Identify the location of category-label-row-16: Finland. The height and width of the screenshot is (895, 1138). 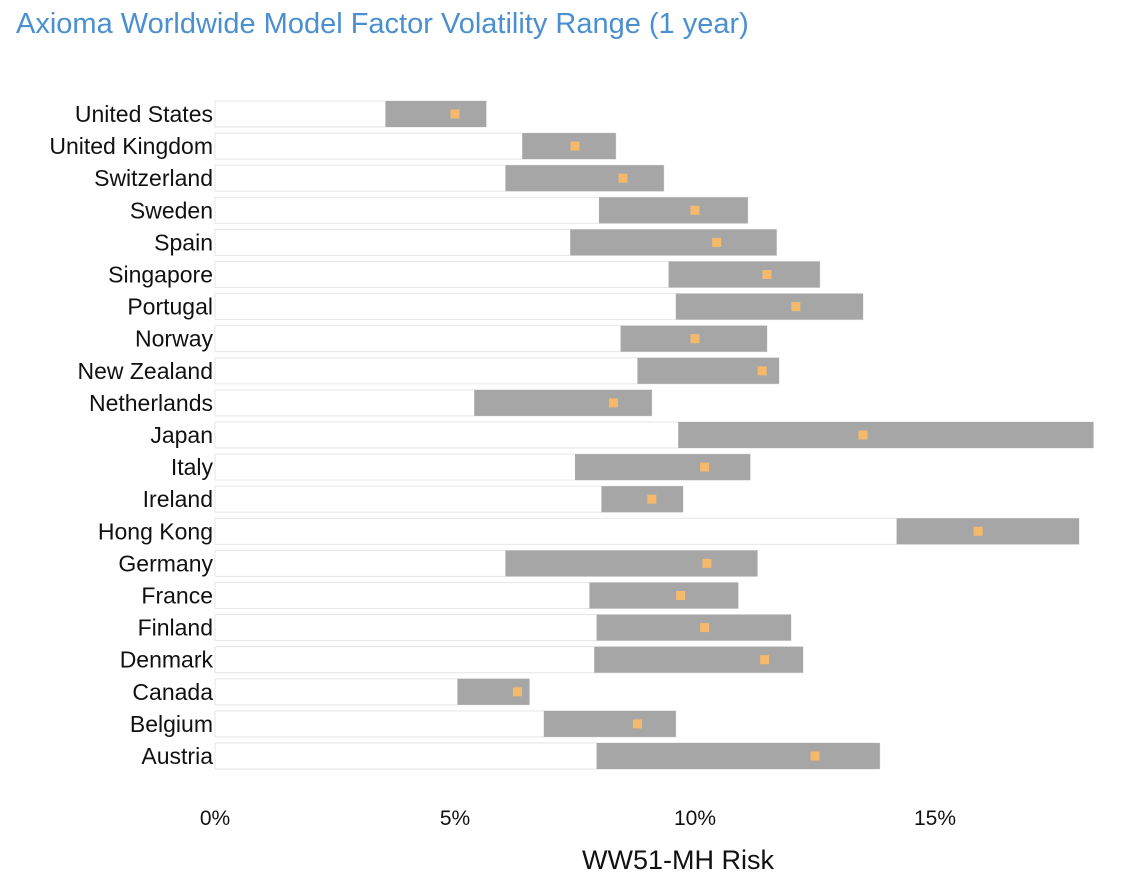
(175, 628).